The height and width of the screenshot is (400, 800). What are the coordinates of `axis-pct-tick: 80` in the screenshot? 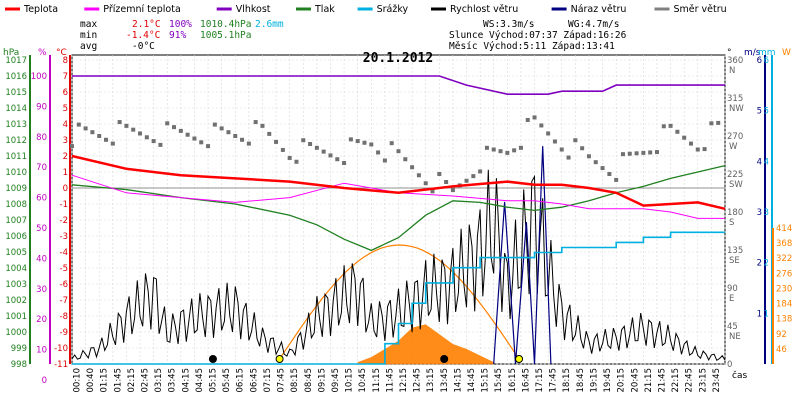 It's located at (41, 138).